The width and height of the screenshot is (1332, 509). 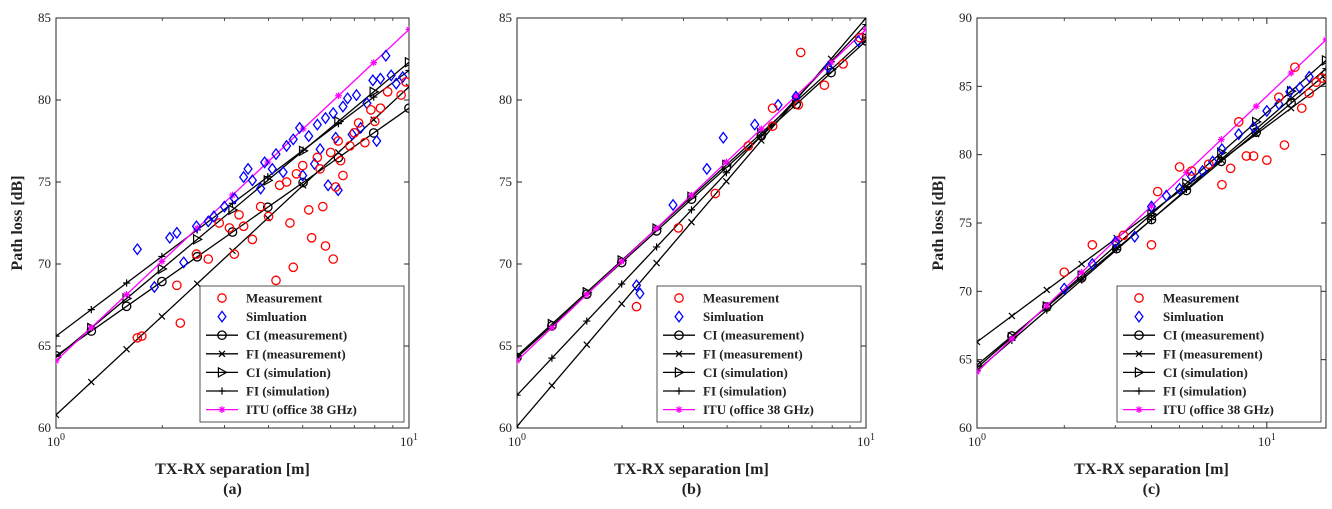 What do you see at coordinates (679, 391) in the screenshot?
I see `legend-fi-sim-marker` at bounding box center [679, 391].